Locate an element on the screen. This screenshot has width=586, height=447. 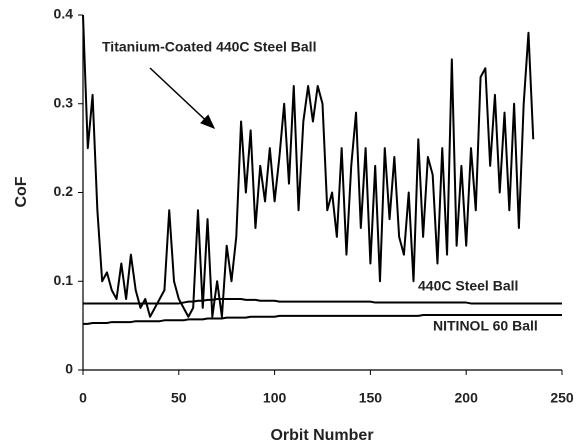
x-tick-label: 150 is located at coordinates (371, 398).